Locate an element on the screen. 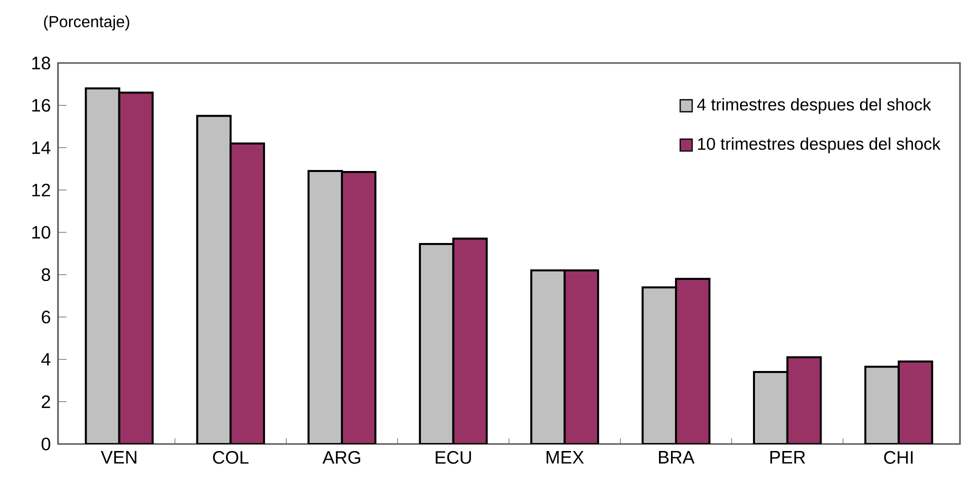 The width and height of the screenshot is (974, 489). x-tick-label: COL is located at coordinates (231, 457).